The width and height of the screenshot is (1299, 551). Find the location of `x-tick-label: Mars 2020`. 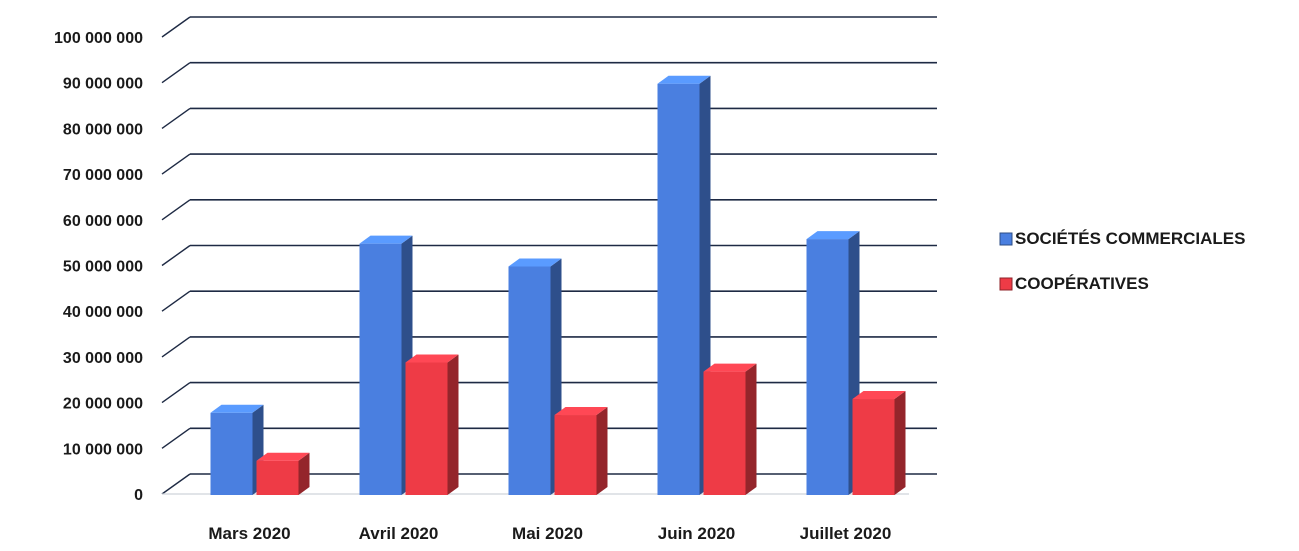

x-tick-label: Mars 2020 is located at coordinates (249, 533).